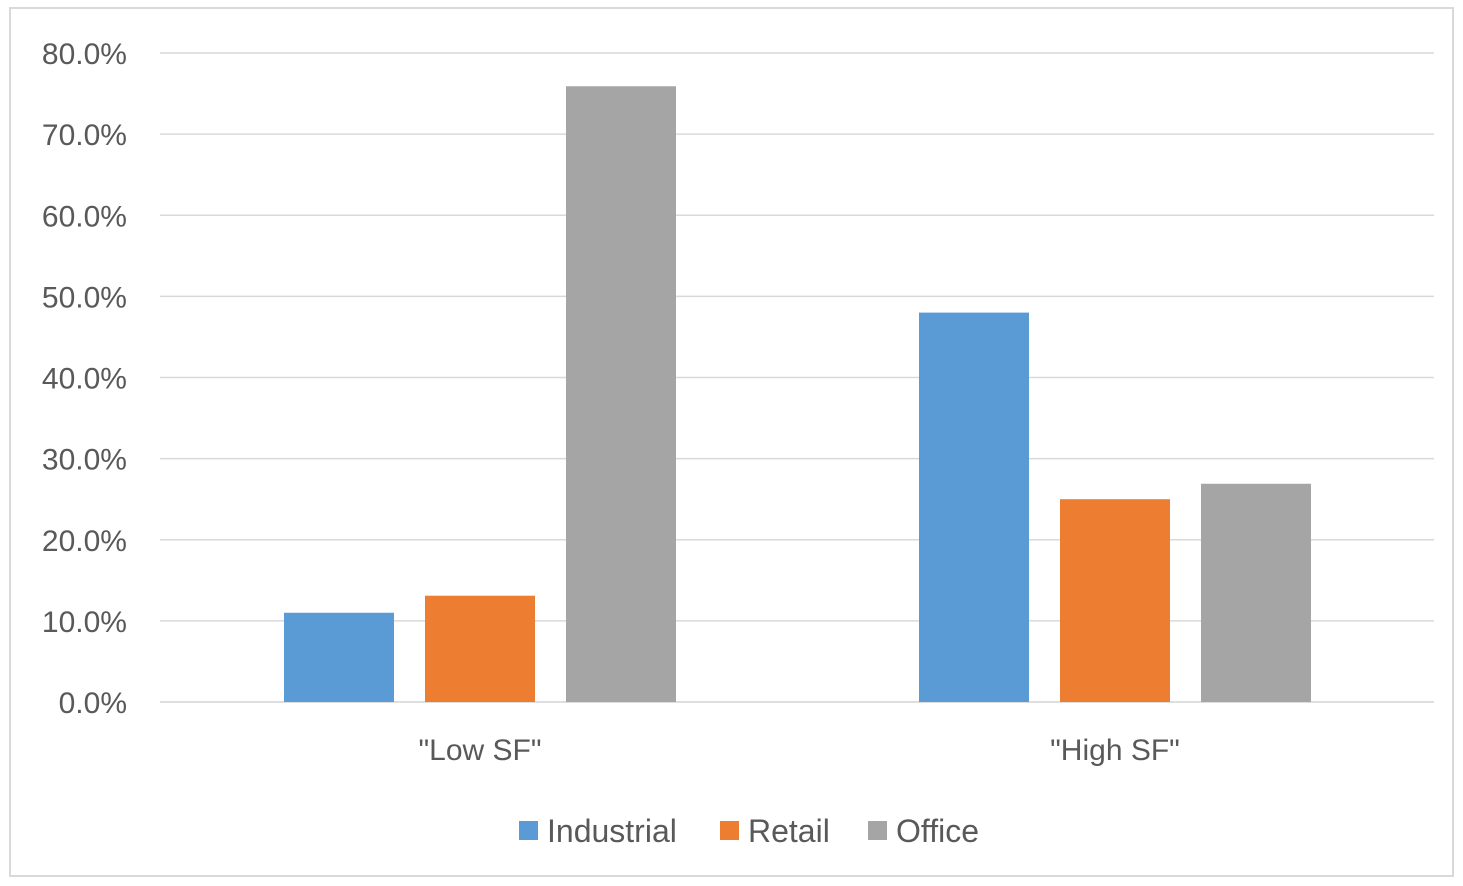 The width and height of the screenshot is (1463, 886). I want to click on legend-swatch-industrial, so click(528, 830).